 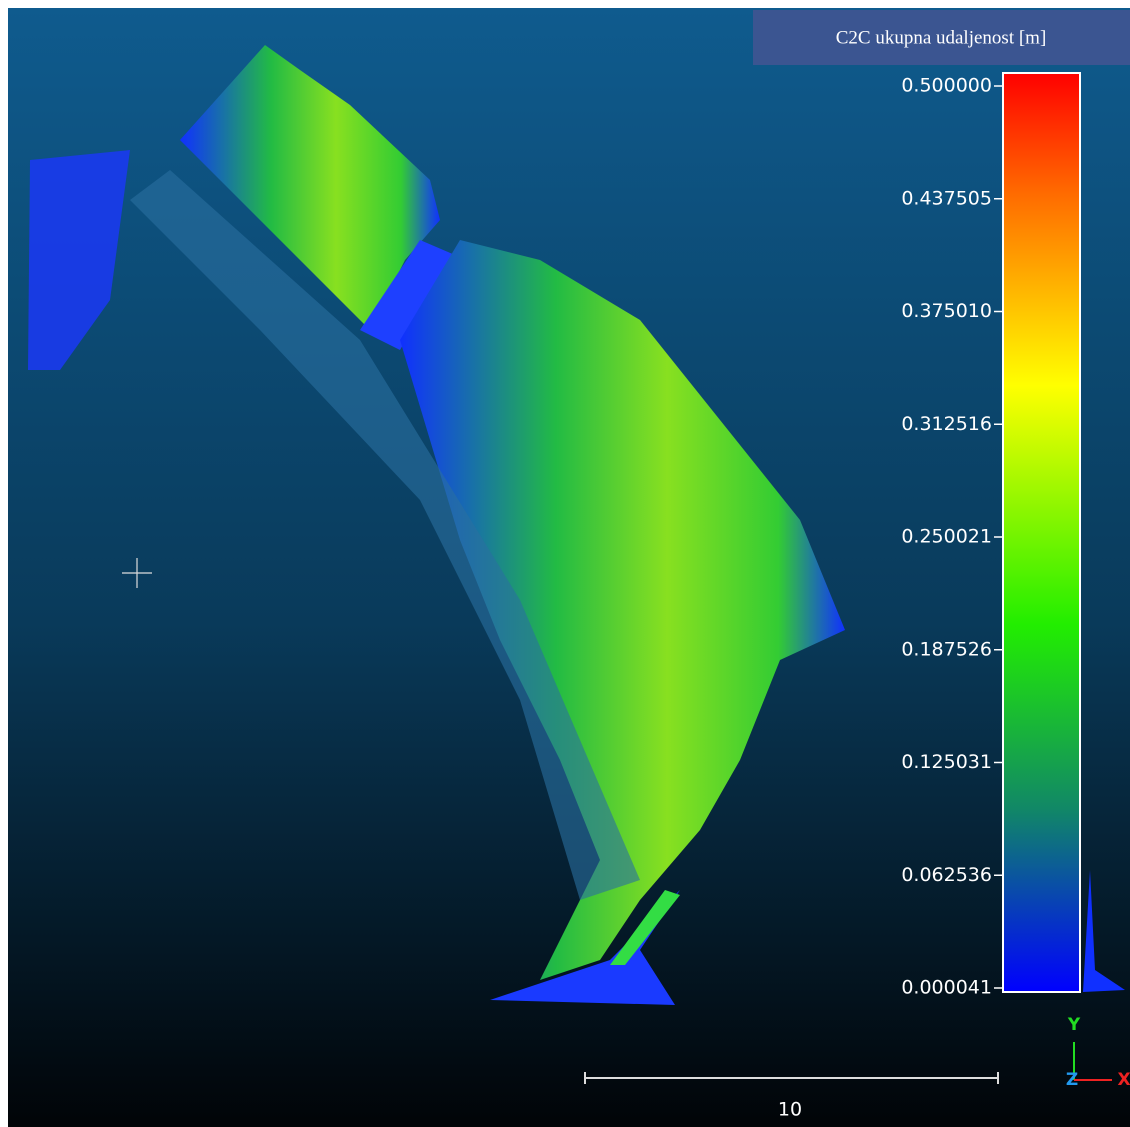 What do you see at coordinates (946, 311) in the screenshot?
I see `scale-label: 0.375010` at bounding box center [946, 311].